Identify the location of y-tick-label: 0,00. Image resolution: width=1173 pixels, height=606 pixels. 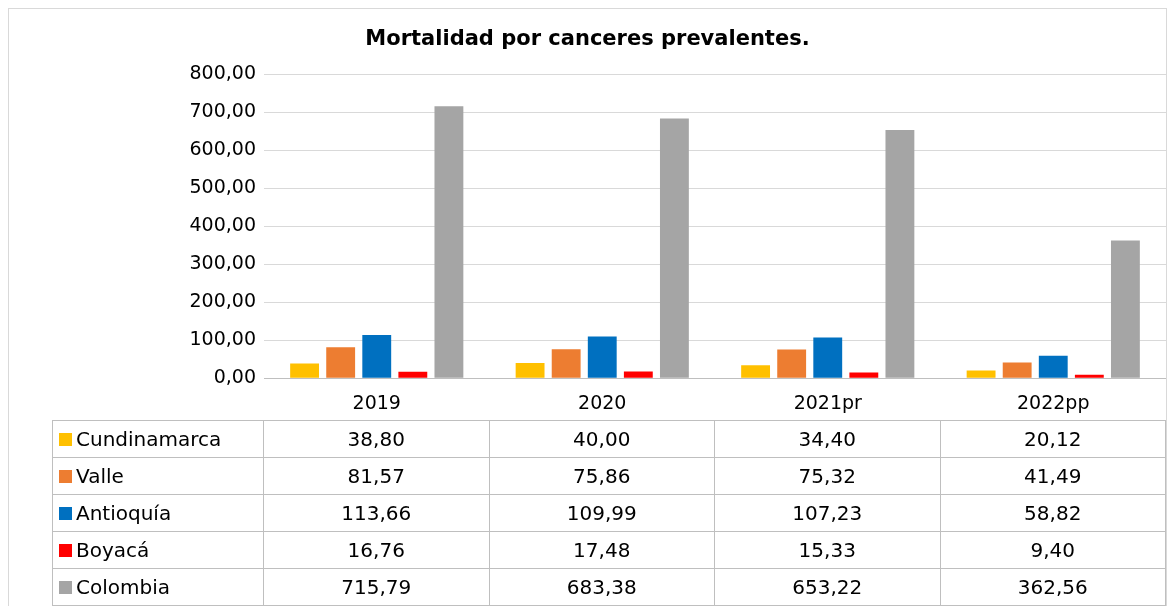
(234, 376).